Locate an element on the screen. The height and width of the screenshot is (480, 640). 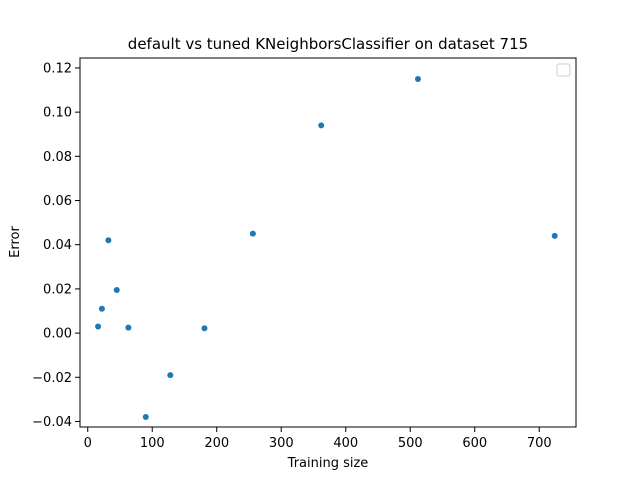
x-tick-label: 500 is located at coordinates (410, 443).